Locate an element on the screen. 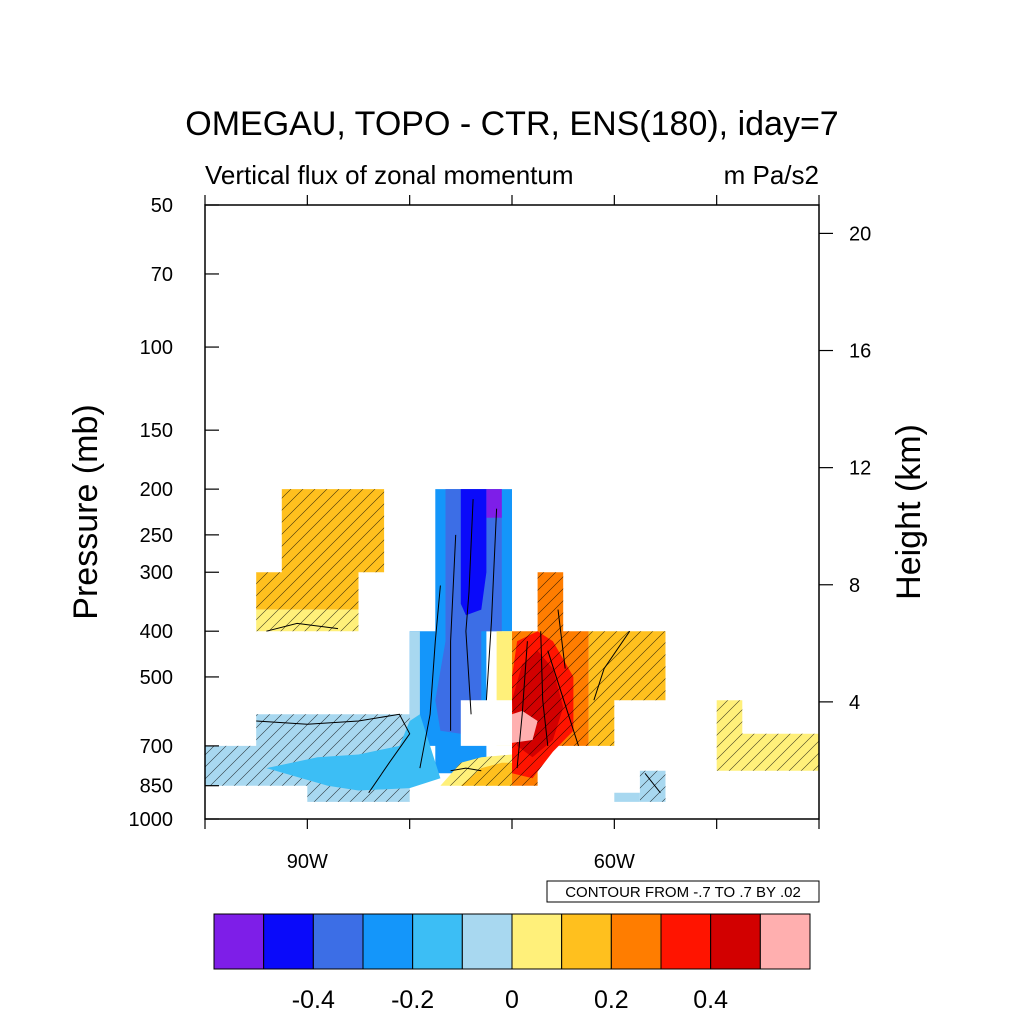 This screenshot has height=1024, width=1024. y-tick-label-left: 1000 is located at coordinates (151, 820).